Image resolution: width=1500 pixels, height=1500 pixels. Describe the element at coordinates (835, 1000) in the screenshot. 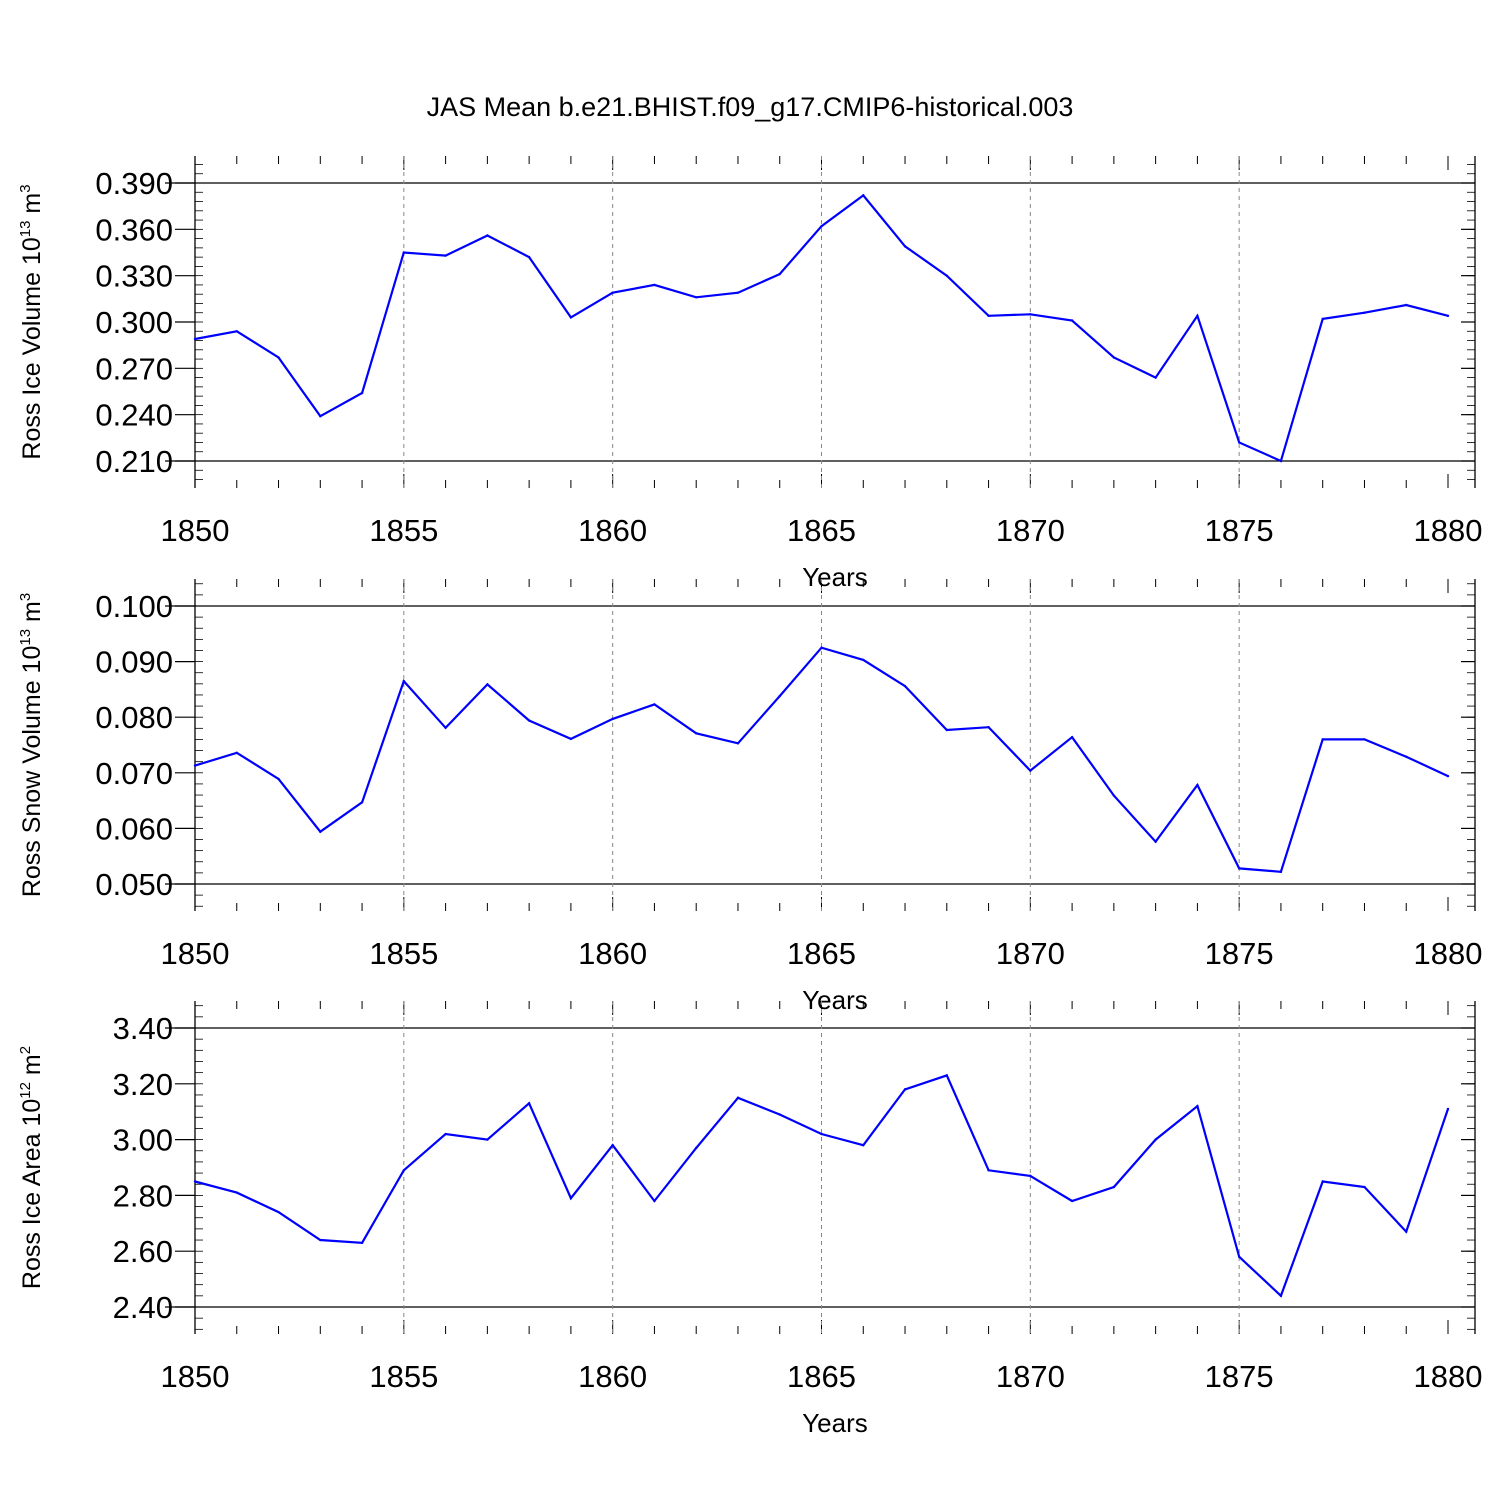

I see `x-axis-title: Years` at that location.